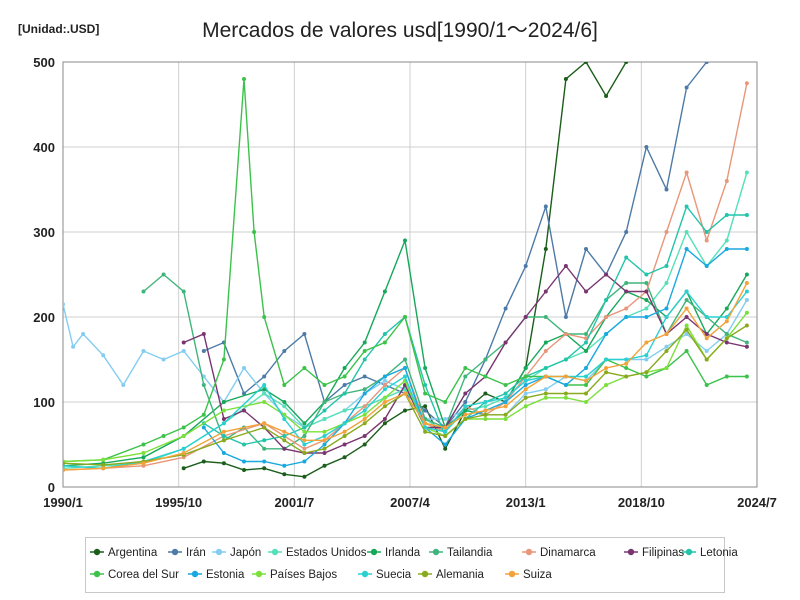  I want to click on legend-item-letonia: Letonia, so click(710, 553).